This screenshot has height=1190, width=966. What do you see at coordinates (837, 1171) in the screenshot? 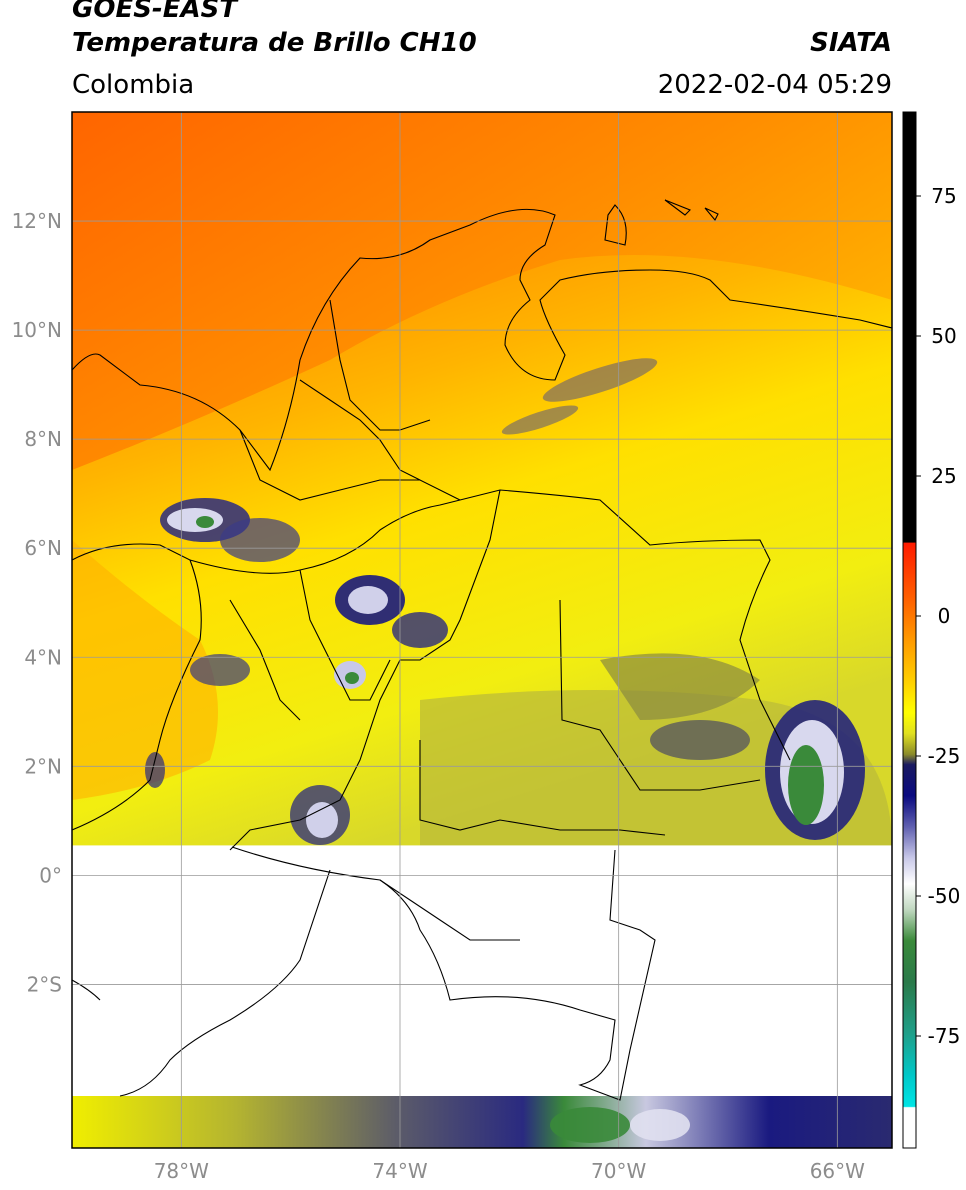
I see `longitude-tick-label: 66°W` at bounding box center [837, 1171].